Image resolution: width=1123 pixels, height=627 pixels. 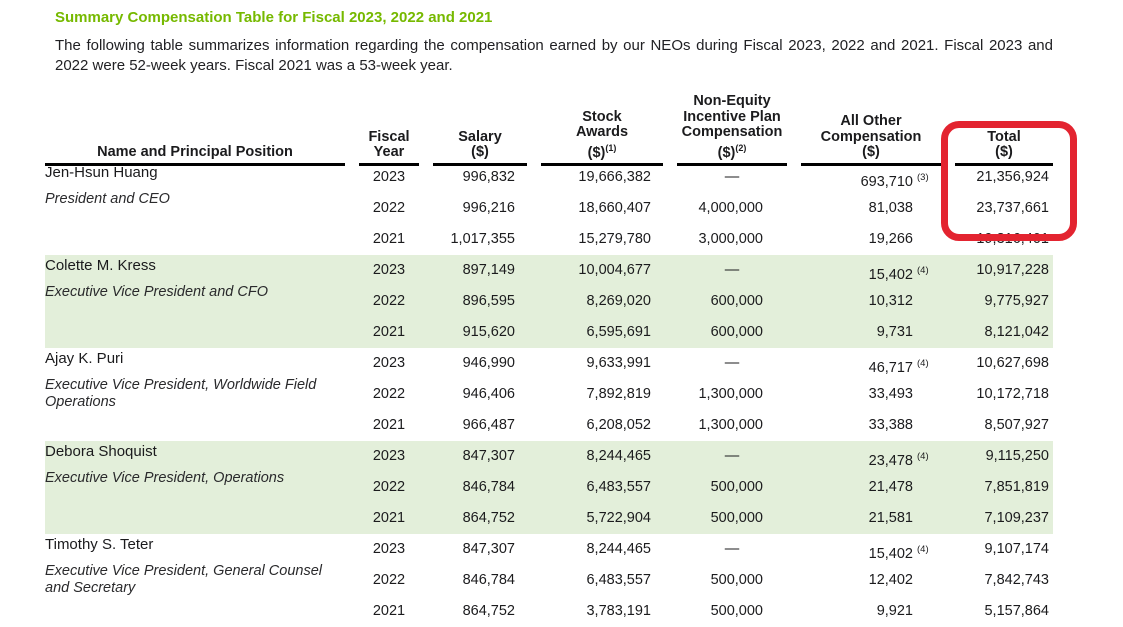 What do you see at coordinates (730, 208) in the screenshot?
I see `non-equity-value: 4,000,000` at bounding box center [730, 208].